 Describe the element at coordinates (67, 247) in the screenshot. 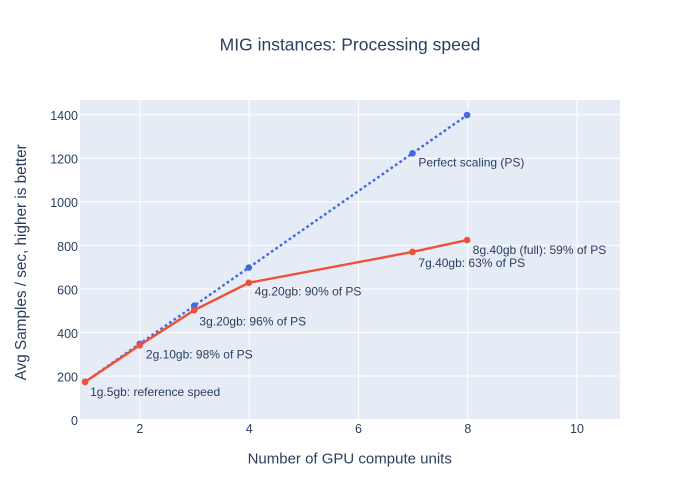

I see `svg-text: 800` at that location.